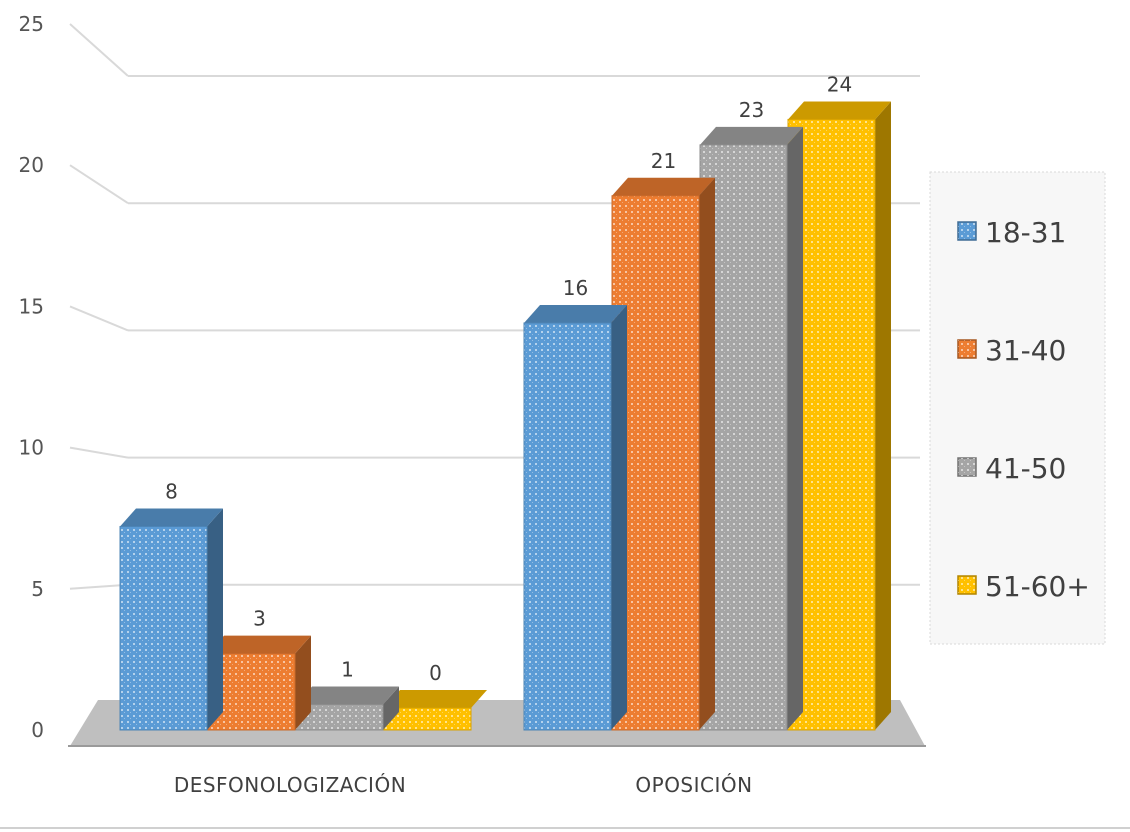  What do you see at coordinates (751, 110) in the screenshot?
I see `data-label: 23` at bounding box center [751, 110].